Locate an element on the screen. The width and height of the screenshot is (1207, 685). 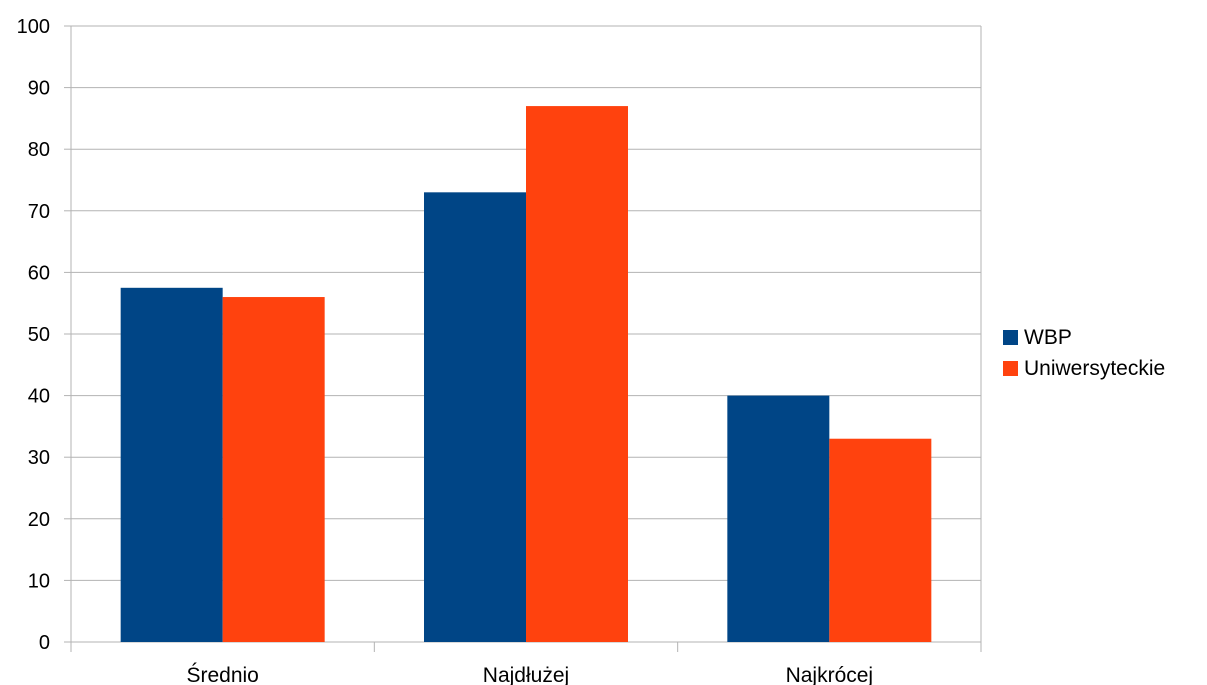
x-category-labels: Średnio Najdłużej Najkrócej is located at coordinates (529, 674).